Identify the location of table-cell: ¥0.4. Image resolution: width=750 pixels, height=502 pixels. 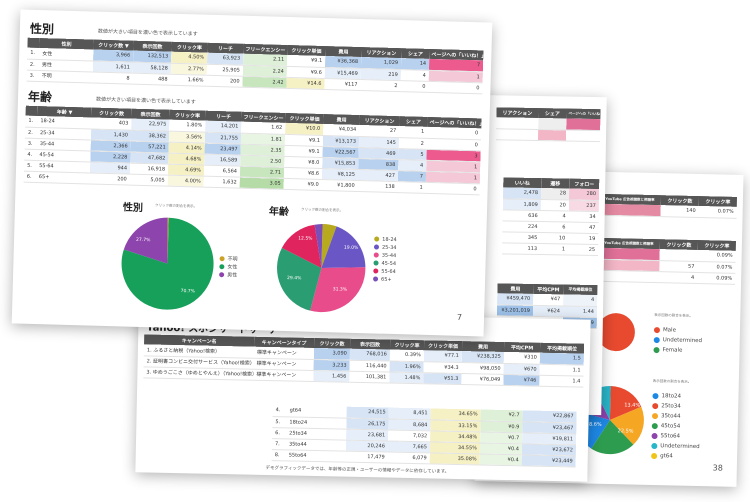
(501, 448).